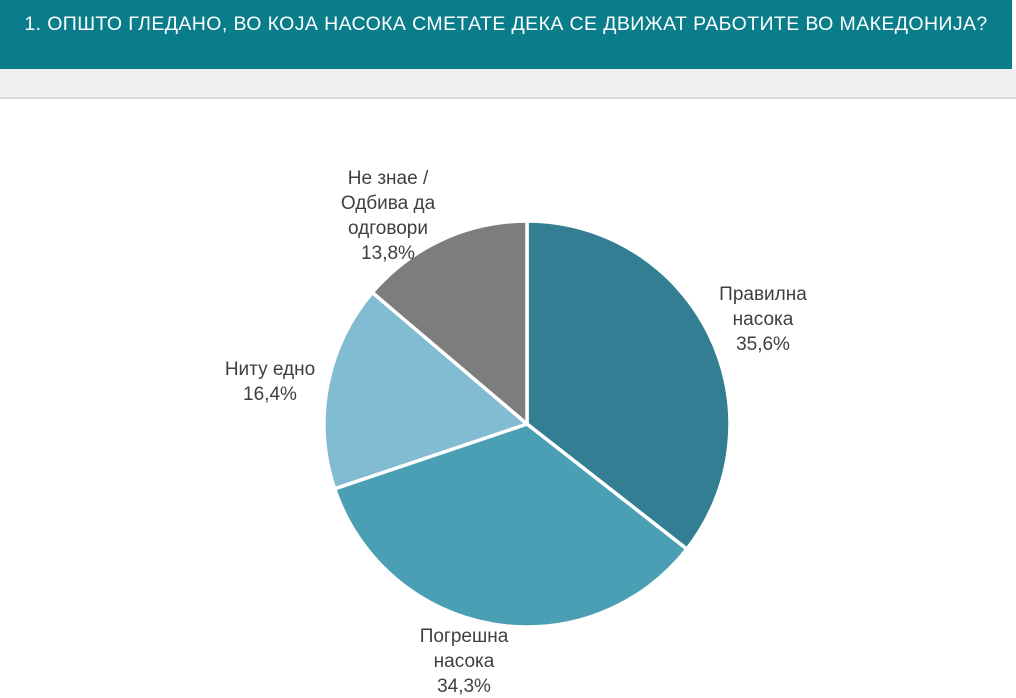  I want to click on pie-label-pravilna-nasoka: Правилна насока 35,6%, so click(763, 319).